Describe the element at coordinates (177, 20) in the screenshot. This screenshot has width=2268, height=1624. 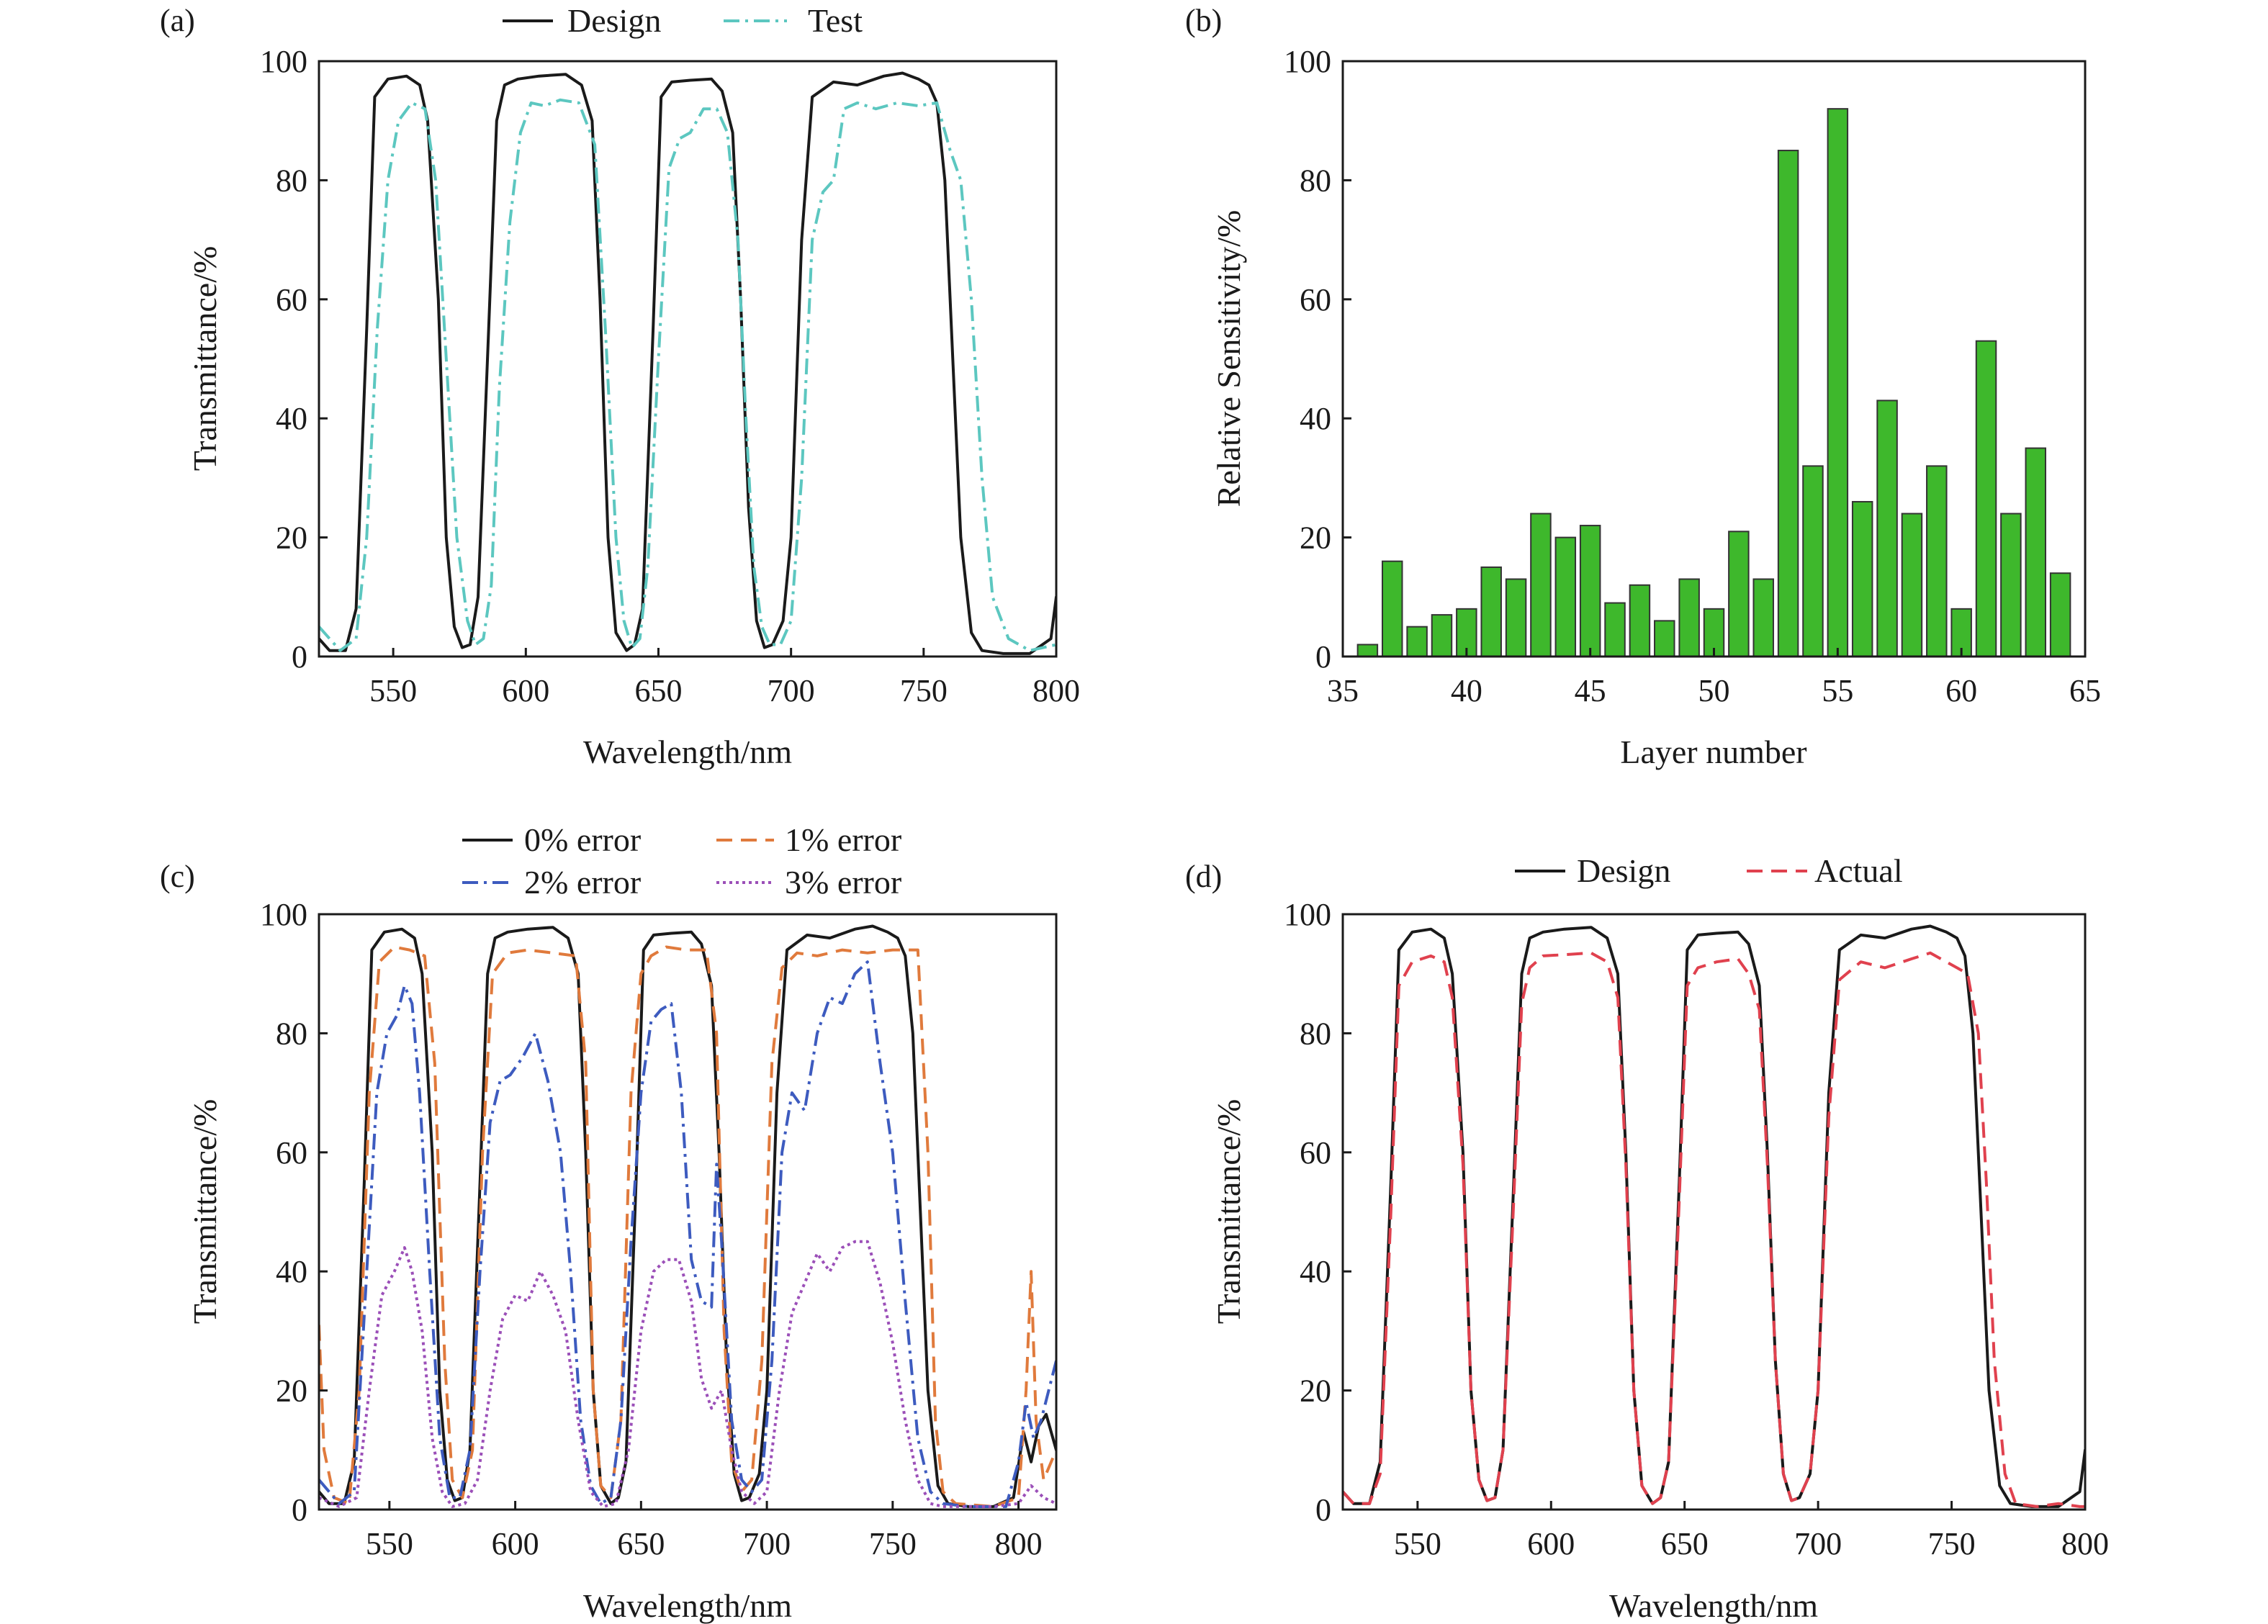
I see `panel-label-a: (a)` at that location.